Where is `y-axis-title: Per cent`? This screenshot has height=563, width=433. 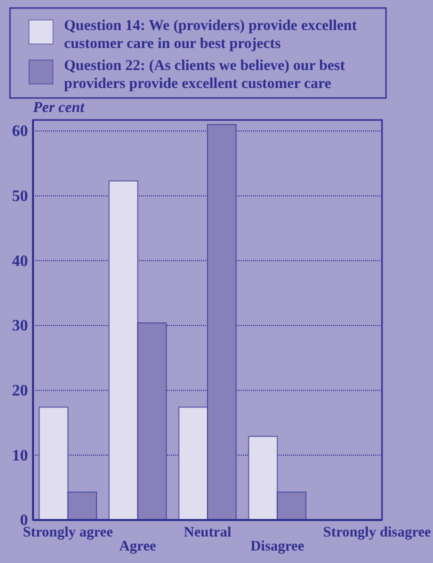 y-axis-title: Per cent is located at coordinates (59, 108).